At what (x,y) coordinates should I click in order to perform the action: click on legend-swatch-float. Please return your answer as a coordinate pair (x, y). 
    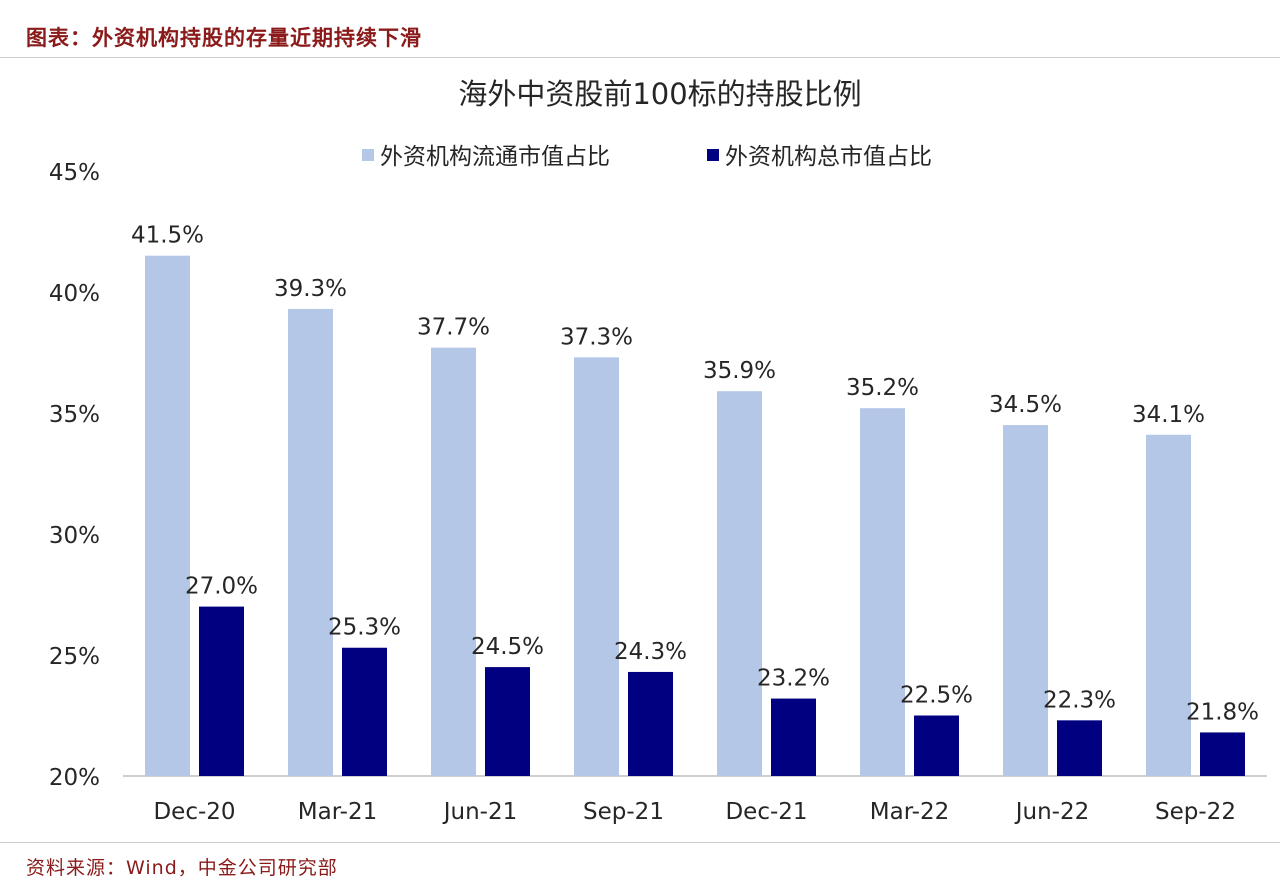
    Looking at the image, I should click on (368, 155).